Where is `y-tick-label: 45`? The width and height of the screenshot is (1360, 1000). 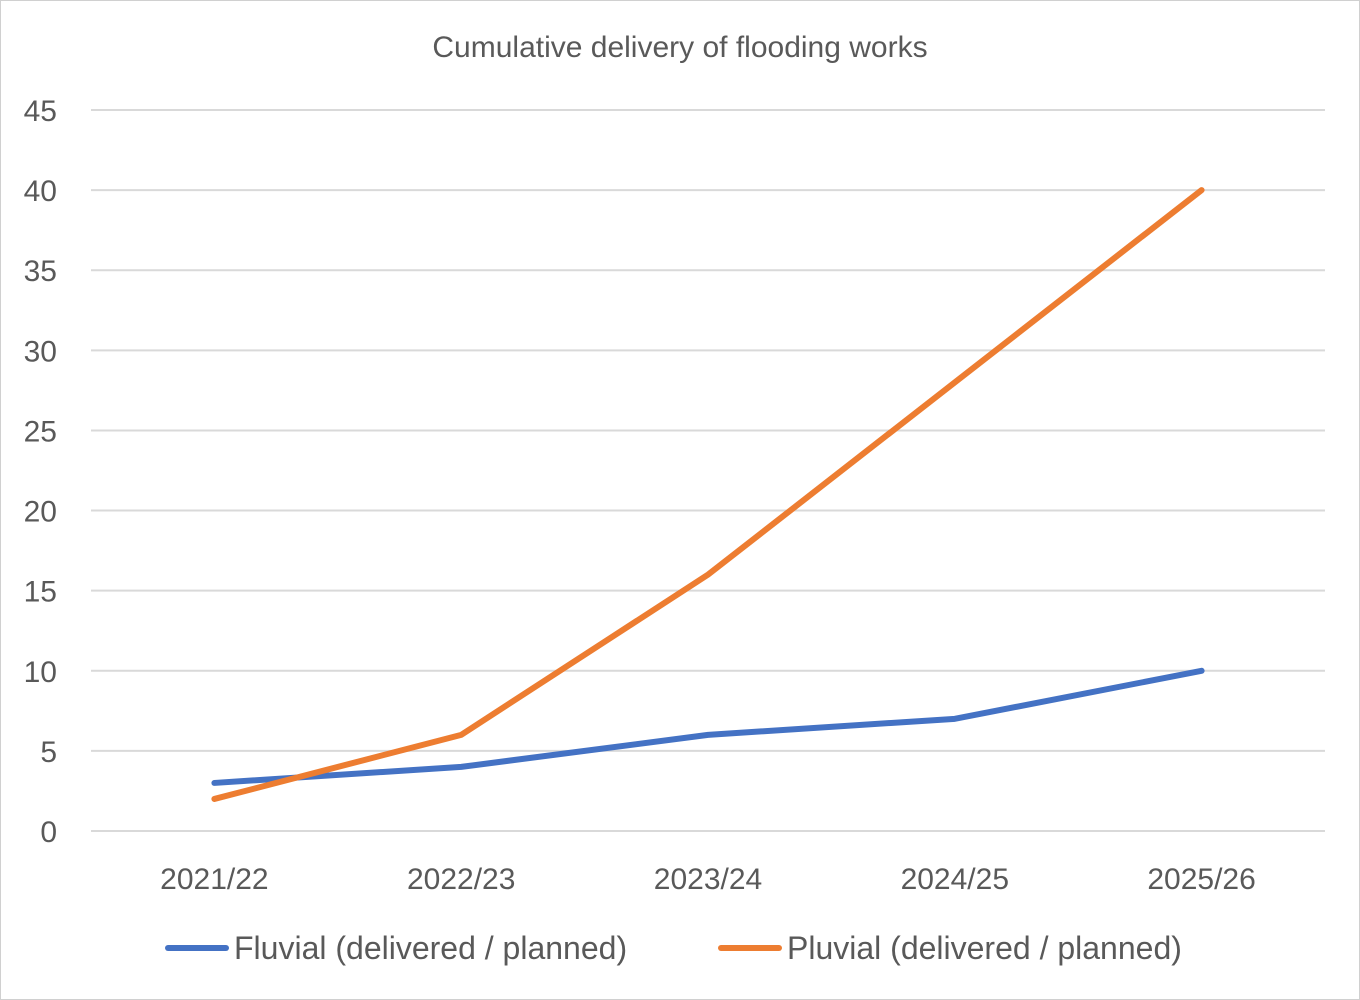 y-tick-label: 45 is located at coordinates (40, 111).